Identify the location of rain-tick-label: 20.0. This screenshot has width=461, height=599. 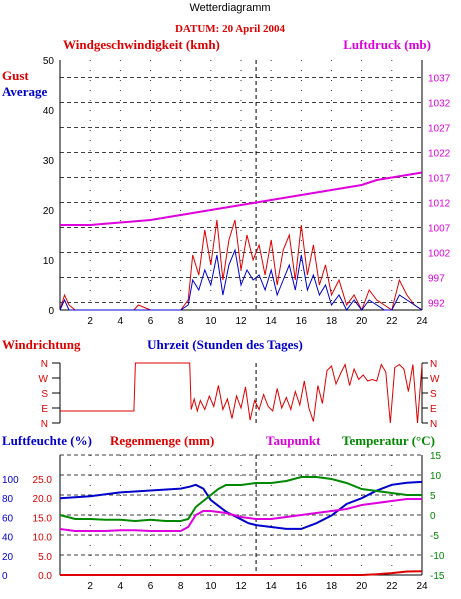
(43, 499).